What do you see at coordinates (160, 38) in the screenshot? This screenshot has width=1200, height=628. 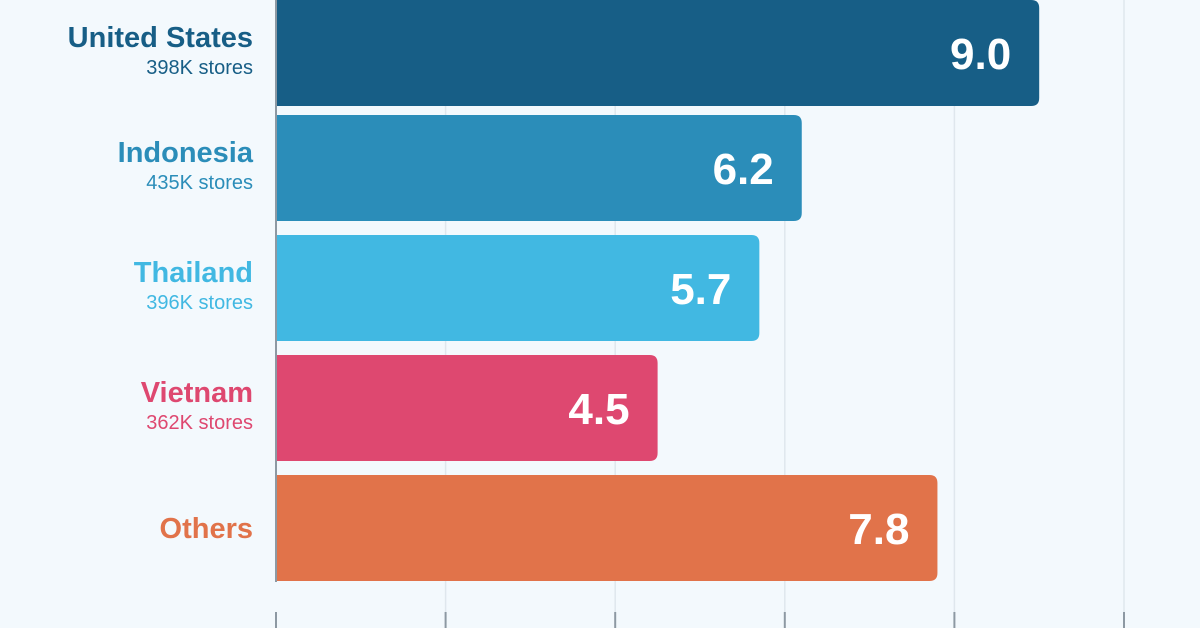 I see `category-label: United States` at bounding box center [160, 38].